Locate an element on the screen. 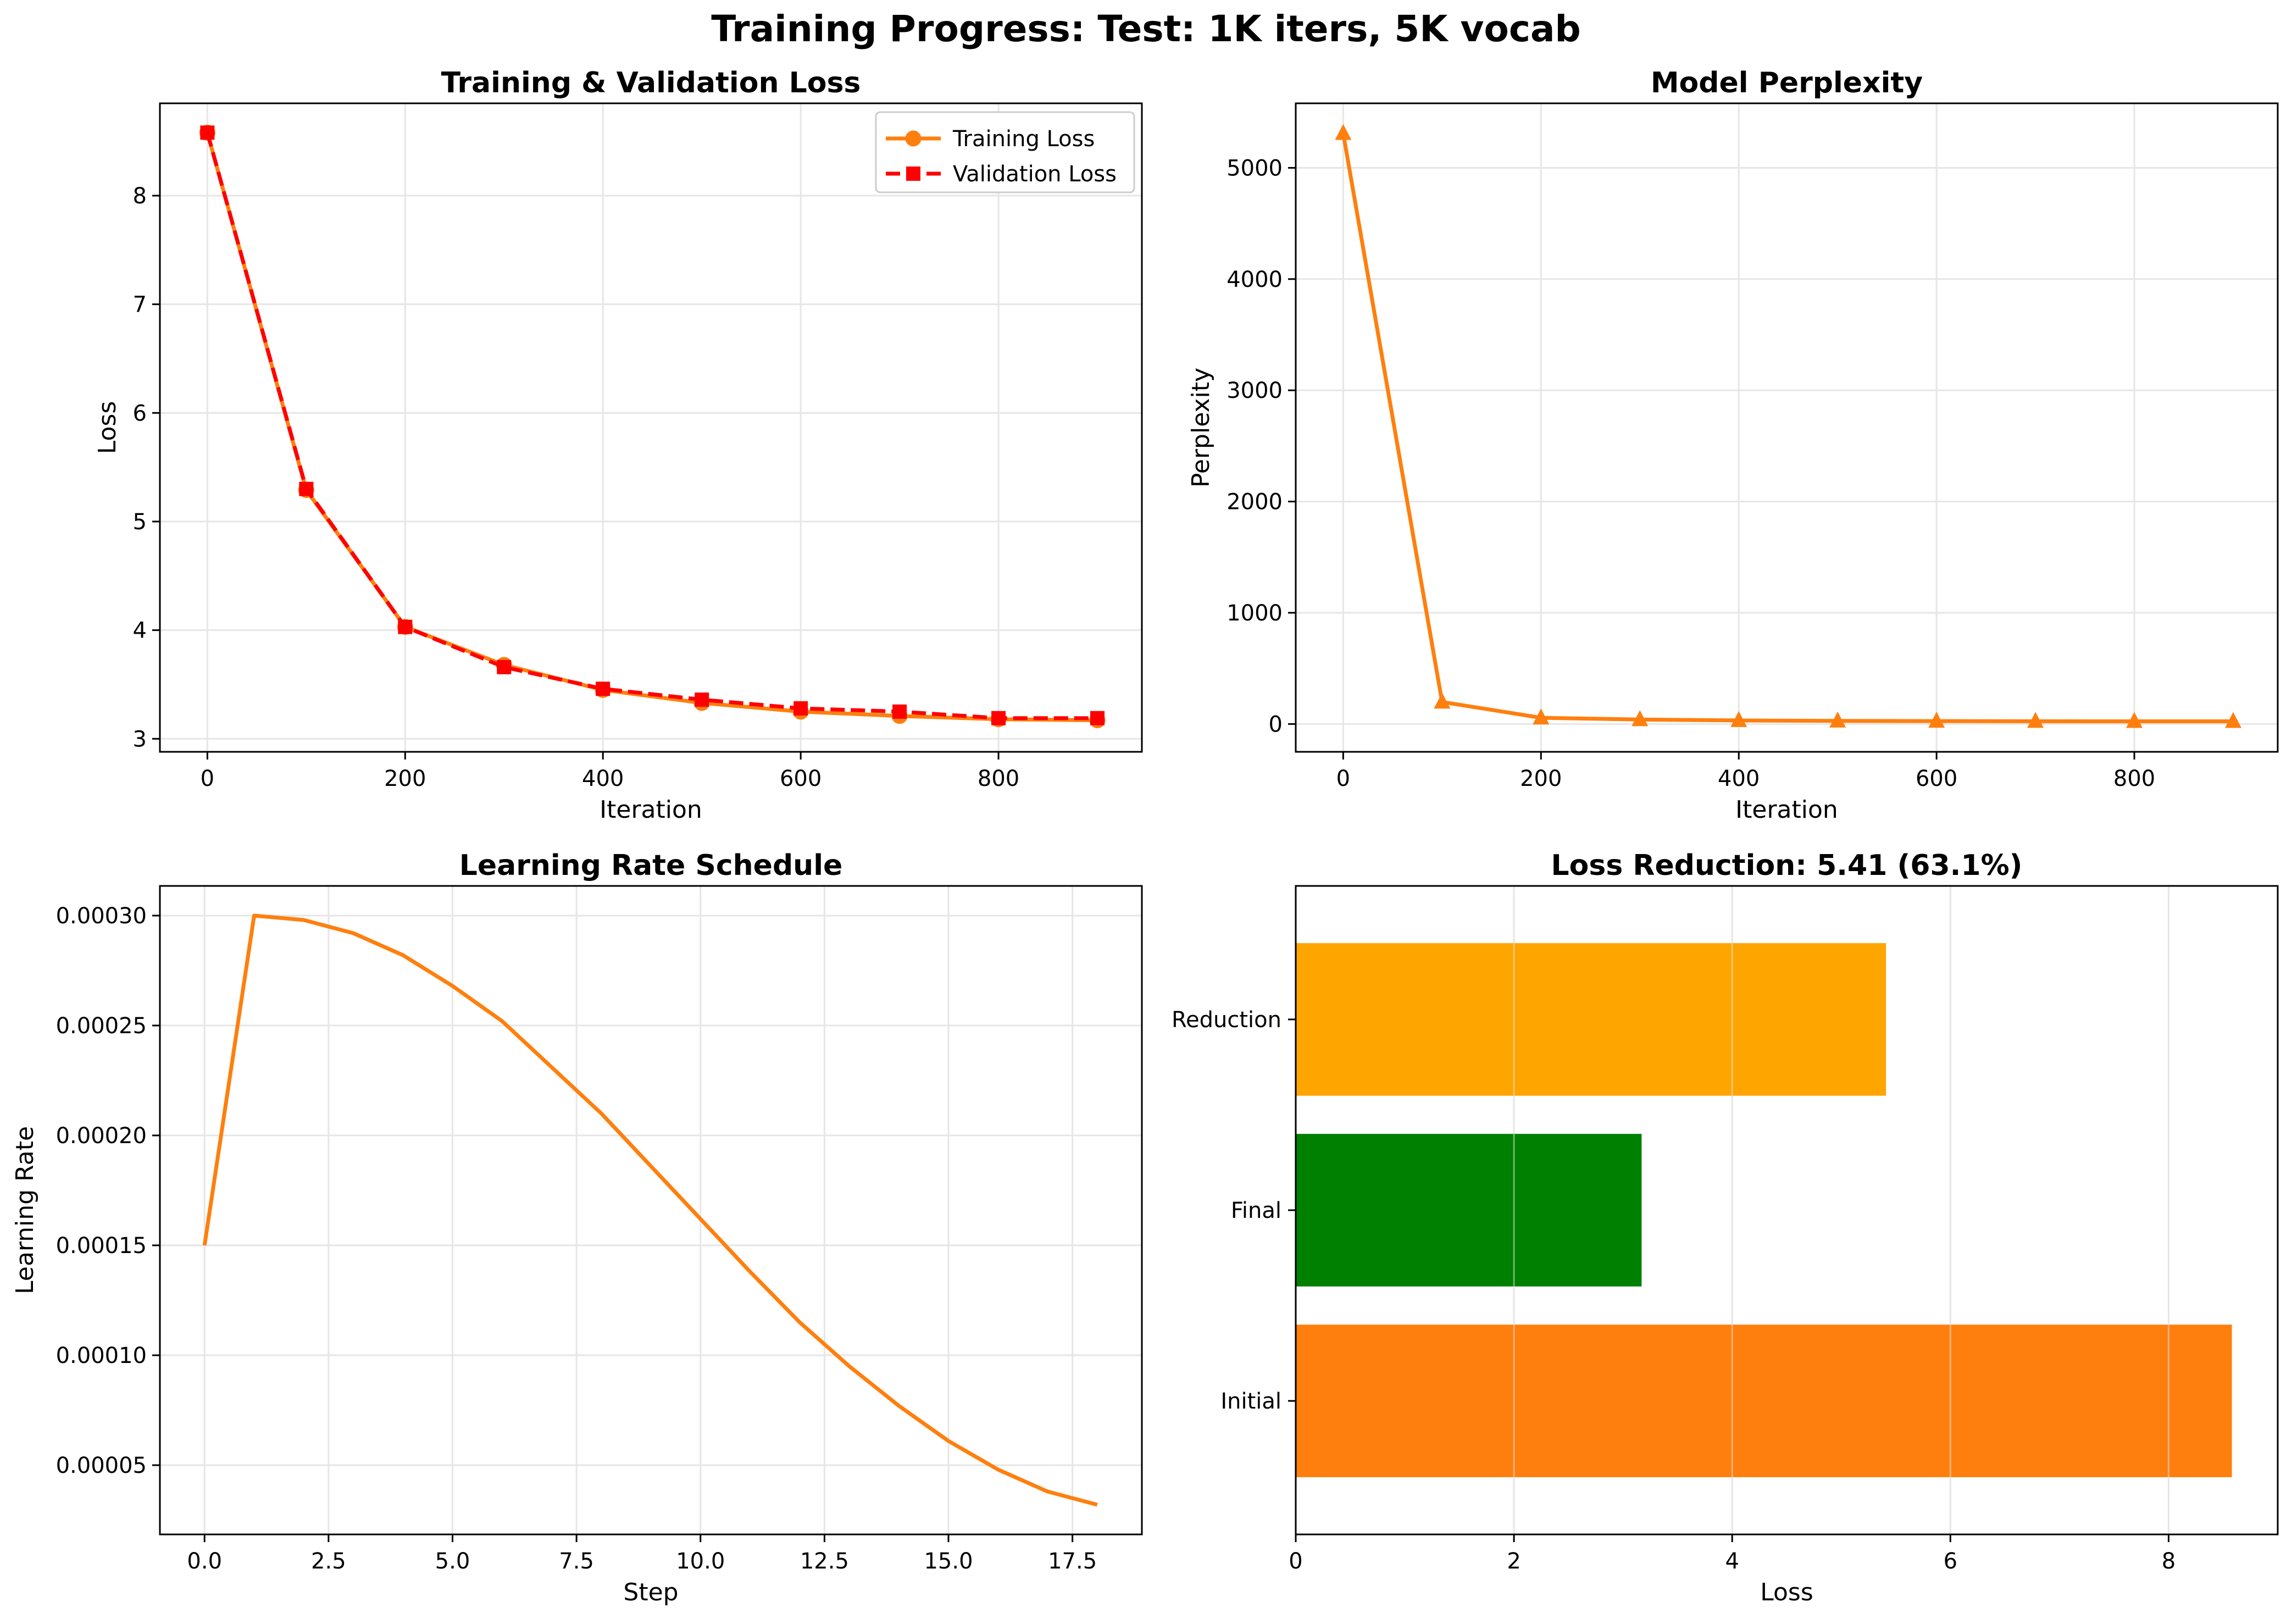  lr-xtick-label: 0.0 is located at coordinates (205, 1561).